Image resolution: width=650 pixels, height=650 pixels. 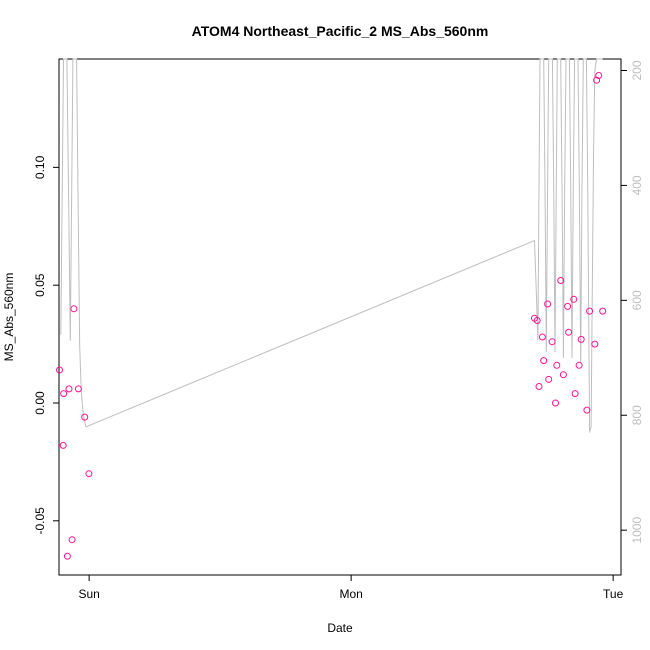 I want to click on y-tick-label: 0.00, so click(x=40, y=403).